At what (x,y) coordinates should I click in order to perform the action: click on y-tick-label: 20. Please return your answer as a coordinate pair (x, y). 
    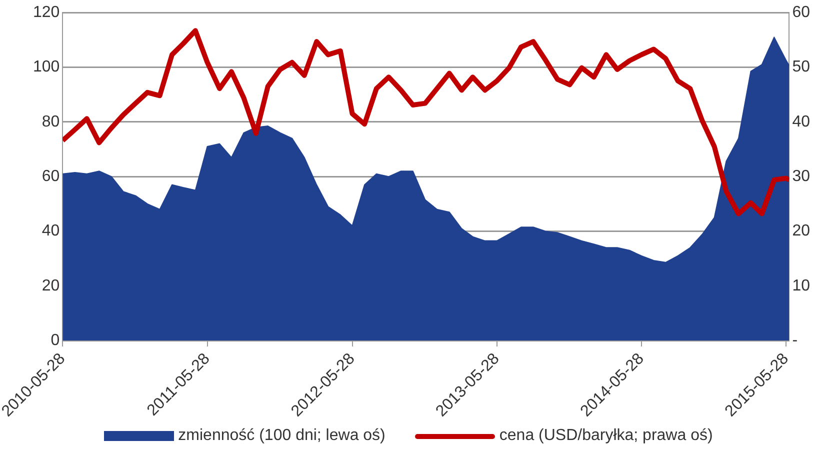
    Looking at the image, I should click on (51, 285).